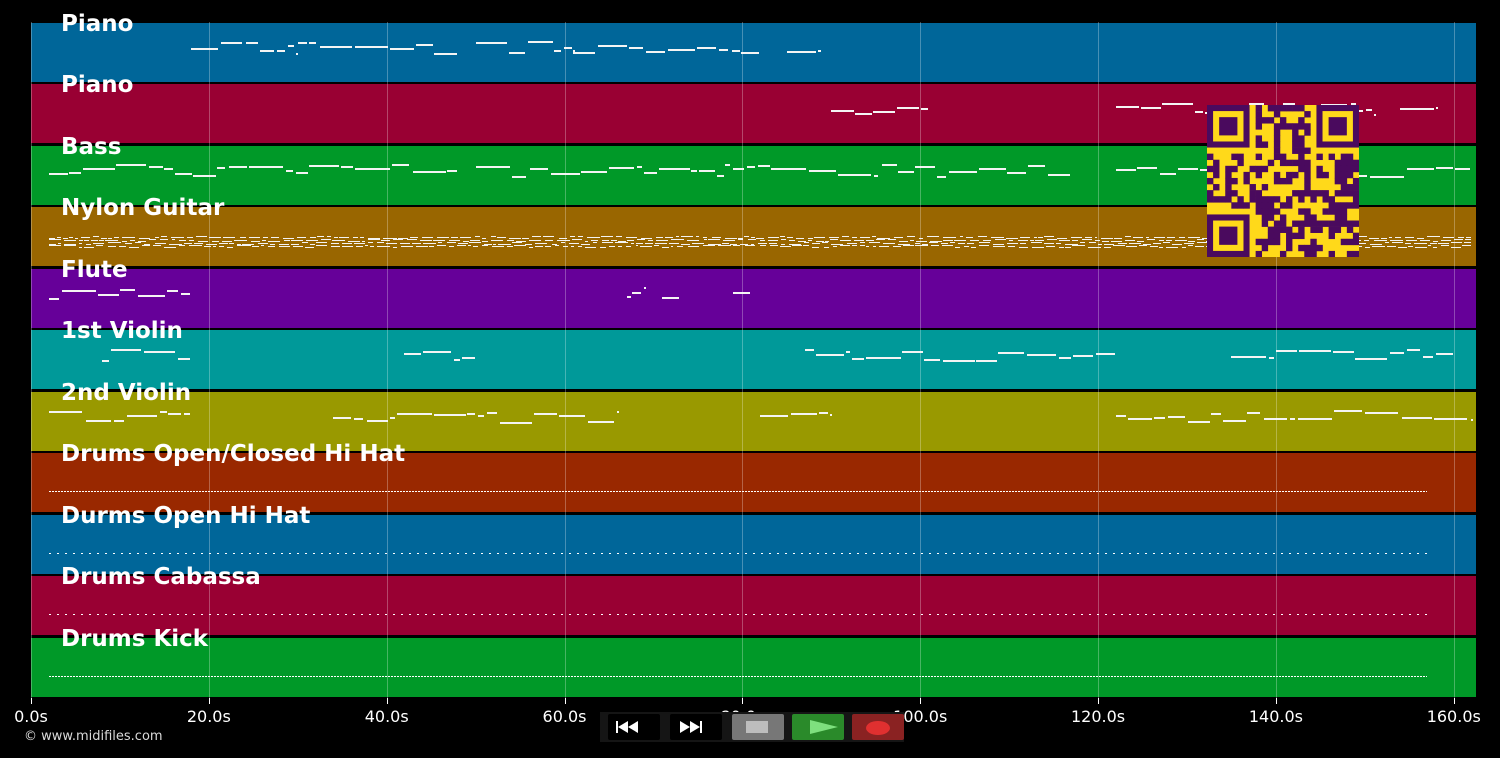 Image resolution: width=1500 pixels, height=758 pixels. Describe the element at coordinates (758, 727) in the screenshot. I see `stop-button` at that location.